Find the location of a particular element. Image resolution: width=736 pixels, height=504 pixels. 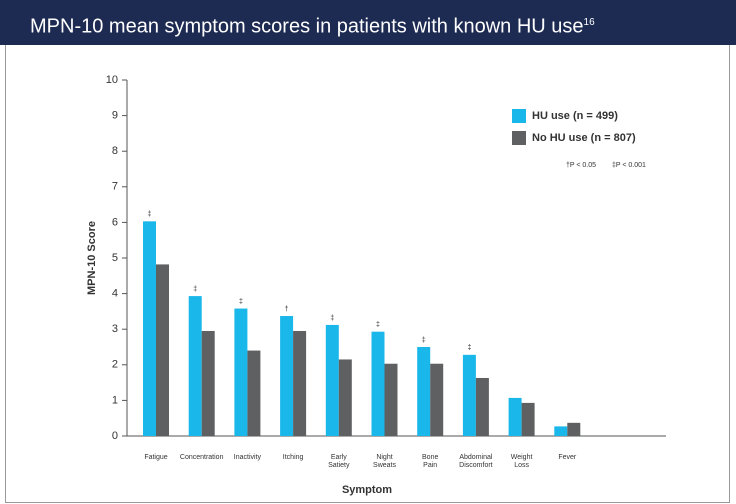

y-tick-label: 9 is located at coordinates (115, 116).